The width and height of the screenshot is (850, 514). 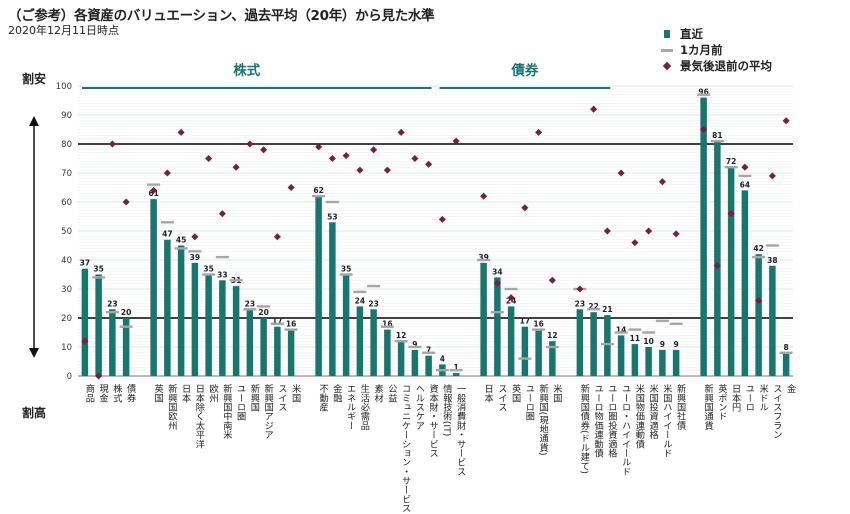 What do you see at coordinates (89, 393) in the screenshot?
I see `category-label: 商品` at bounding box center [89, 393].